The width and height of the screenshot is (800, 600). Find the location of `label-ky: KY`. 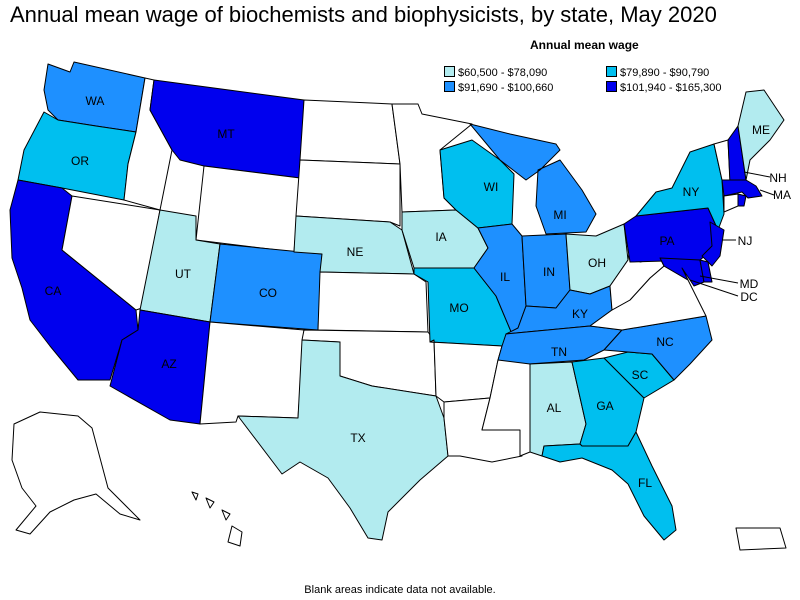

label-ky: KY is located at coordinates (580, 314).